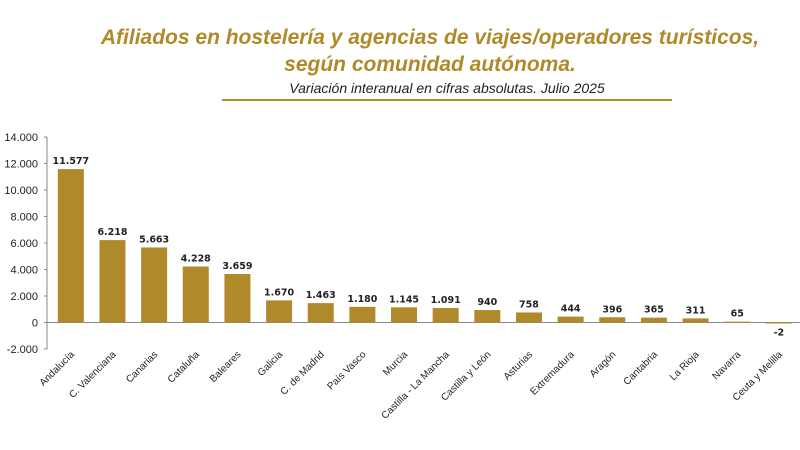  What do you see at coordinates (271, 364) in the screenshot?
I see `category-label: Galicia` at bounding box center [271, 364].